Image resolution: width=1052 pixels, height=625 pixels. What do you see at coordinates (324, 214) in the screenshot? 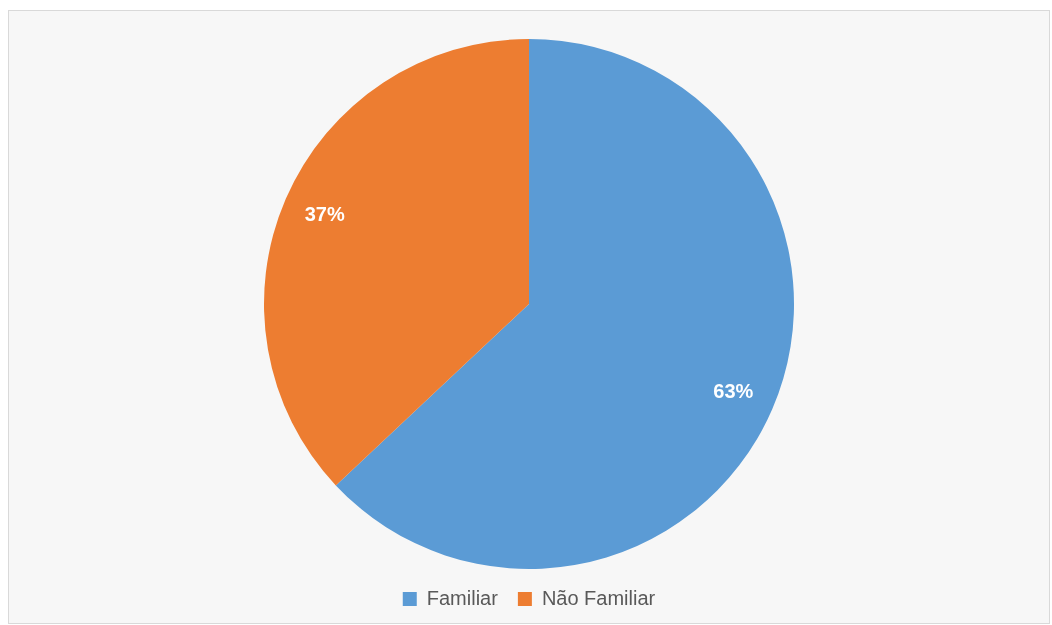
I see `data-label: 37%` at bounding box center [324, 214].